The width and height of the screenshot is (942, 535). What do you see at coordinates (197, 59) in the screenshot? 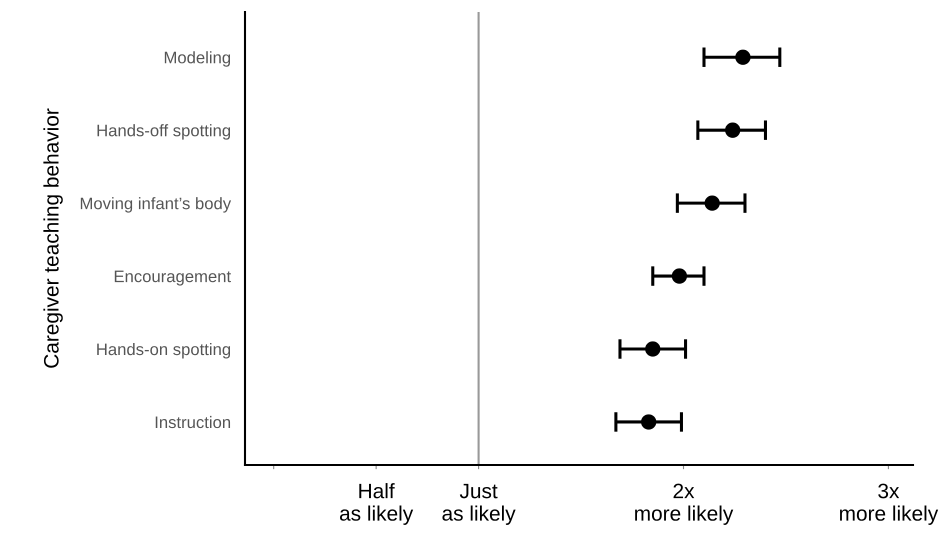
I see `y-tick-label: Modeling` at bounding box center [197, 59].